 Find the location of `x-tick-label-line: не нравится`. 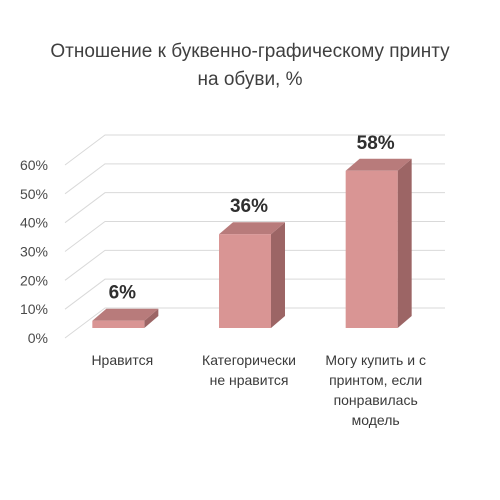

x-tick-label-line: не нравится is located at coordinates (249, 380).